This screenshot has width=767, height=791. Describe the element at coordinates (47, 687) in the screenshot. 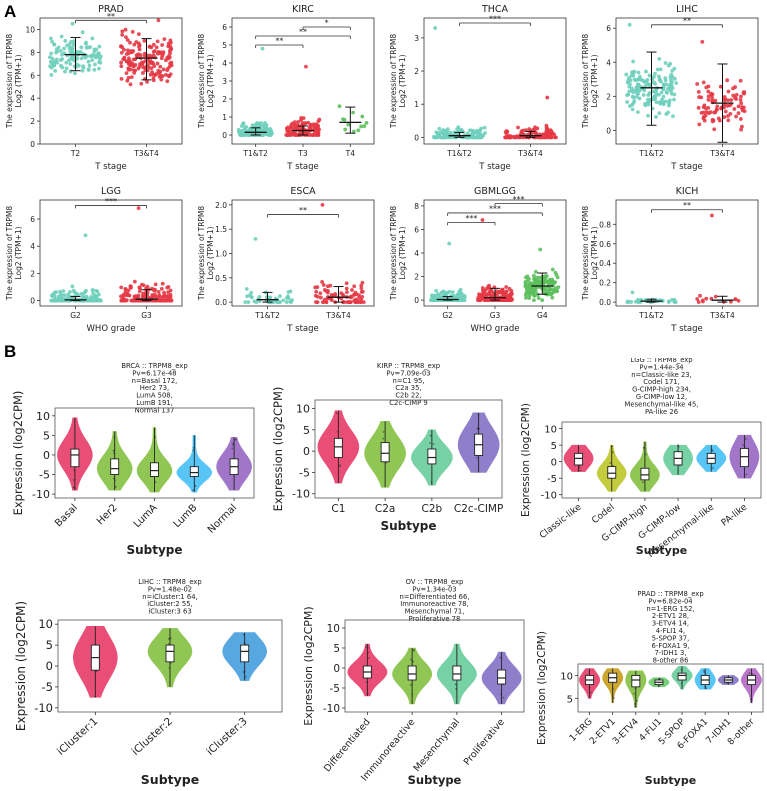

I see `y-tick-label: -5` at that location.